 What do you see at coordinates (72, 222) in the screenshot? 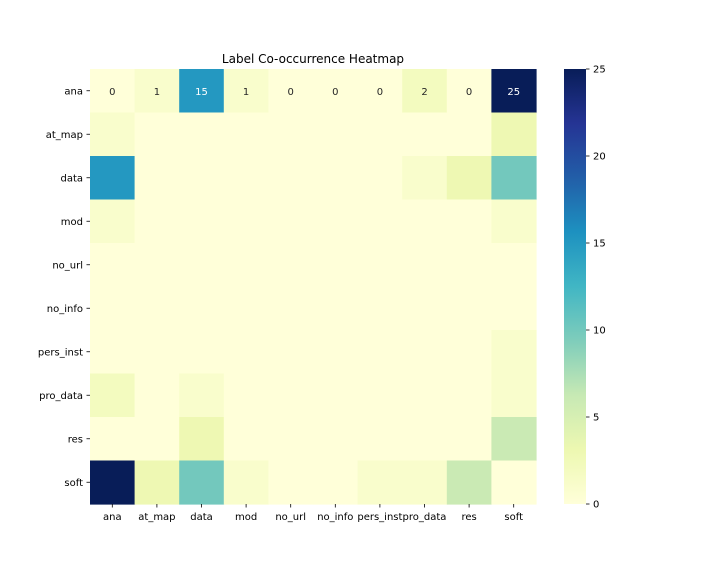
I see `y-tick-label-mod: mod` at bounding box center [72, 222].